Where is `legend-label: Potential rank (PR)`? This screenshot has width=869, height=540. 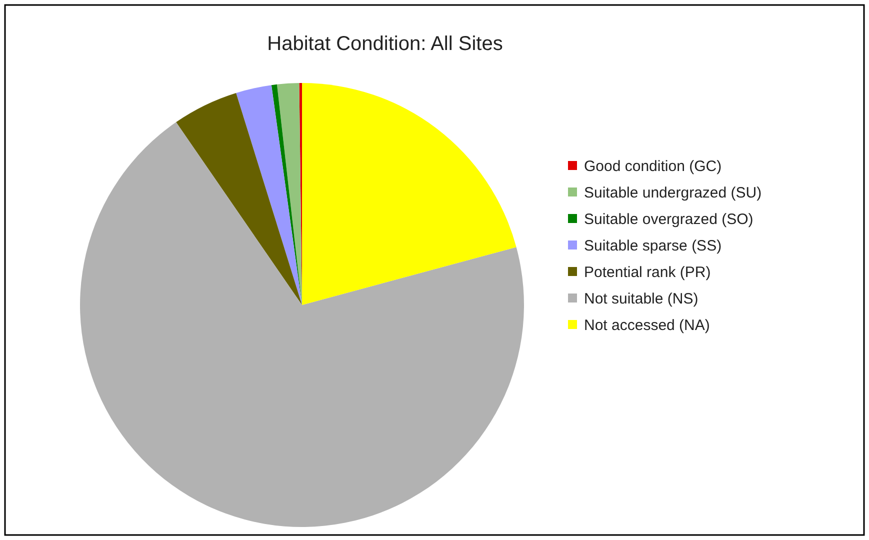
legend-label: Potential rank (PR) is located at coordinates (647, 272).